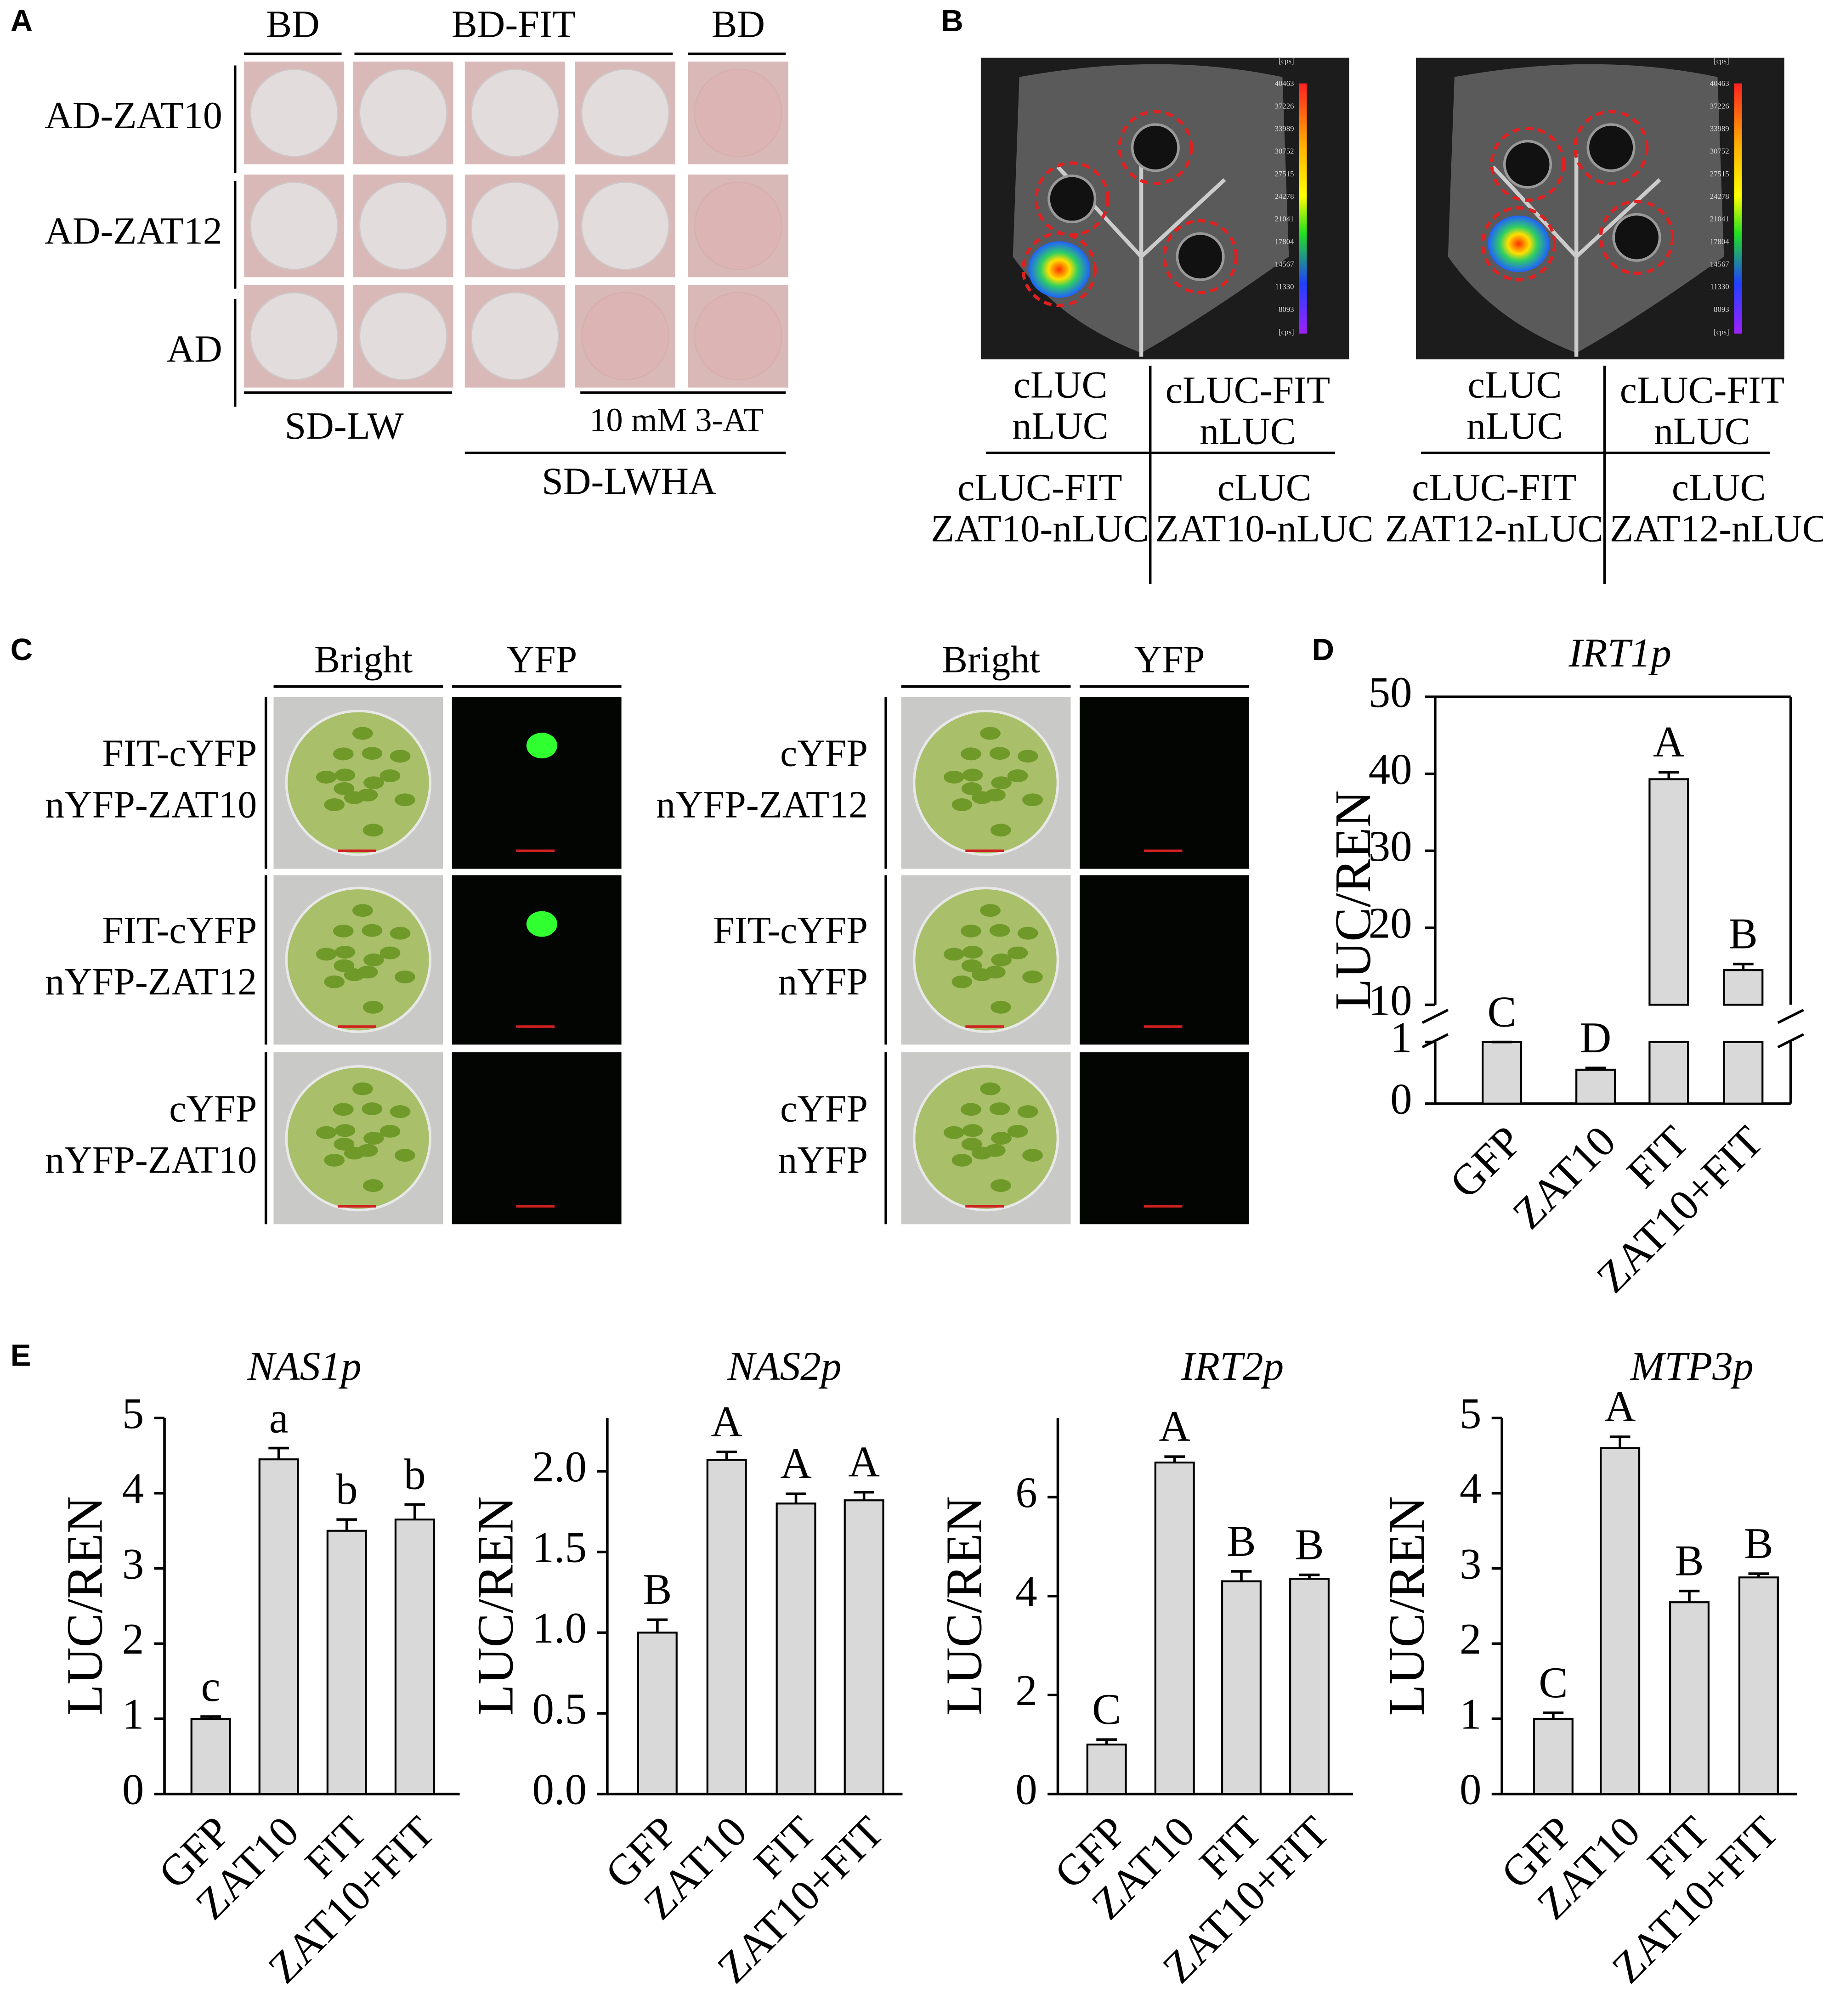 This screenshot has height=2016, width=1823. I want to click on yfp-image, so click(537, 960).